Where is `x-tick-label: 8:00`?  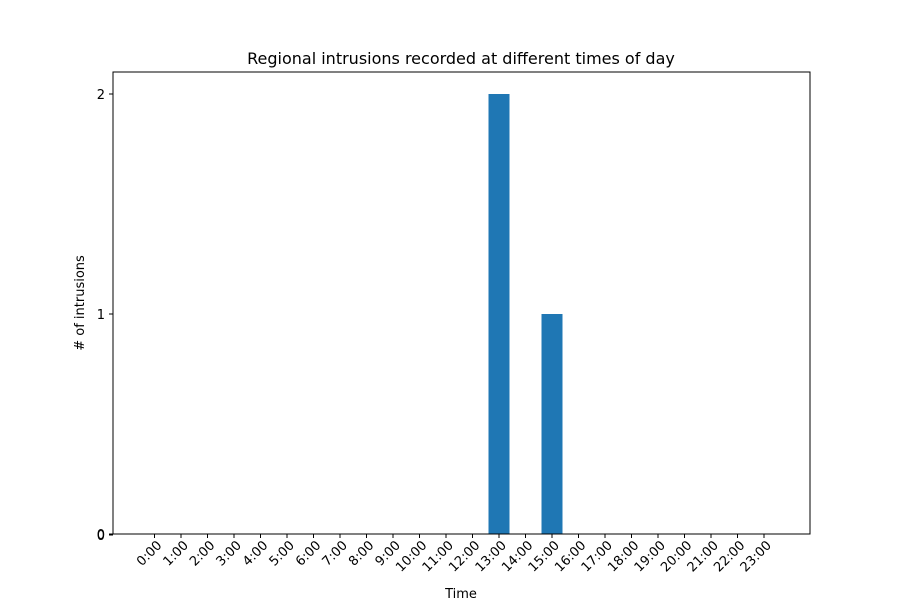
x-tick-label: 8:00 is located at coordinates (361, 553).